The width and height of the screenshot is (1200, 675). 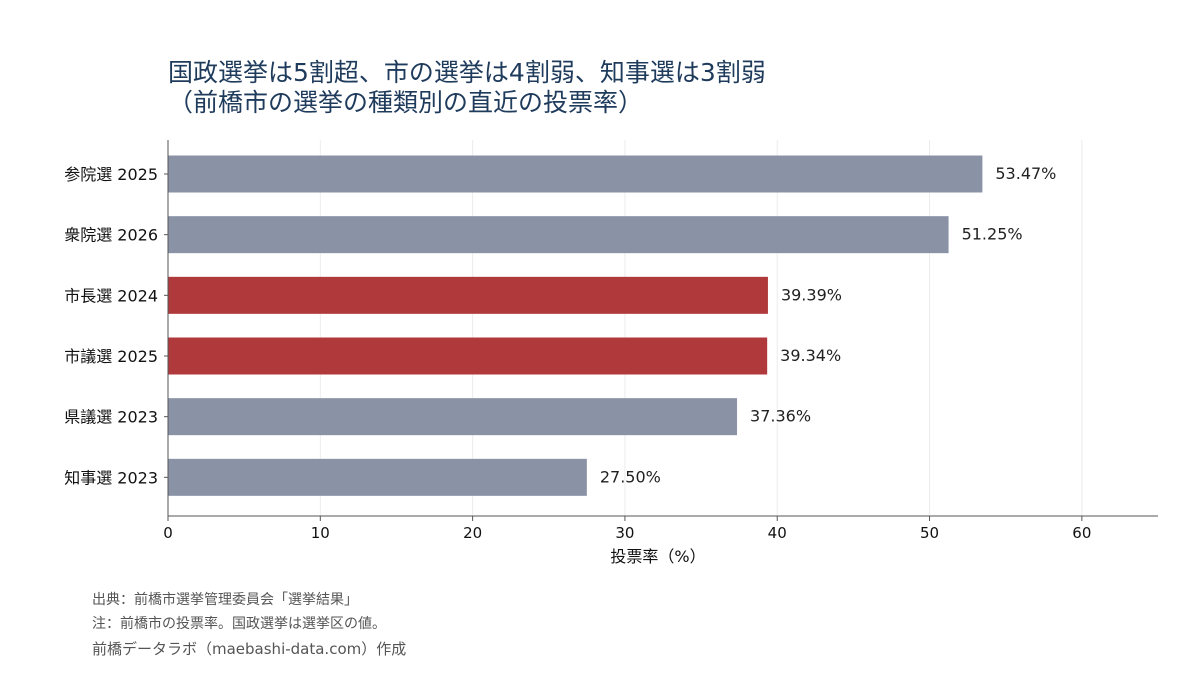 What do you see at coordinates (624, 533) in the screenshot?
I see `x-tick-label: 30` at bounding box center [624, 533].